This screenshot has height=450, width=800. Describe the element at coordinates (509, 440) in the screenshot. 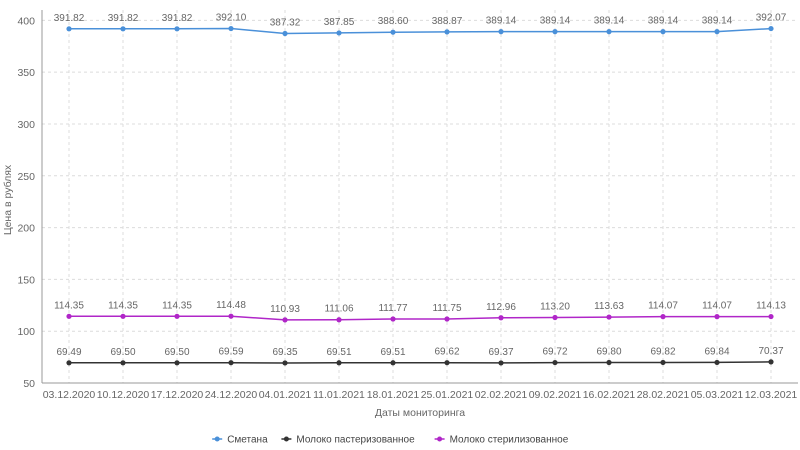

I see `legend-label: Молоко стерилизованное` at that location.